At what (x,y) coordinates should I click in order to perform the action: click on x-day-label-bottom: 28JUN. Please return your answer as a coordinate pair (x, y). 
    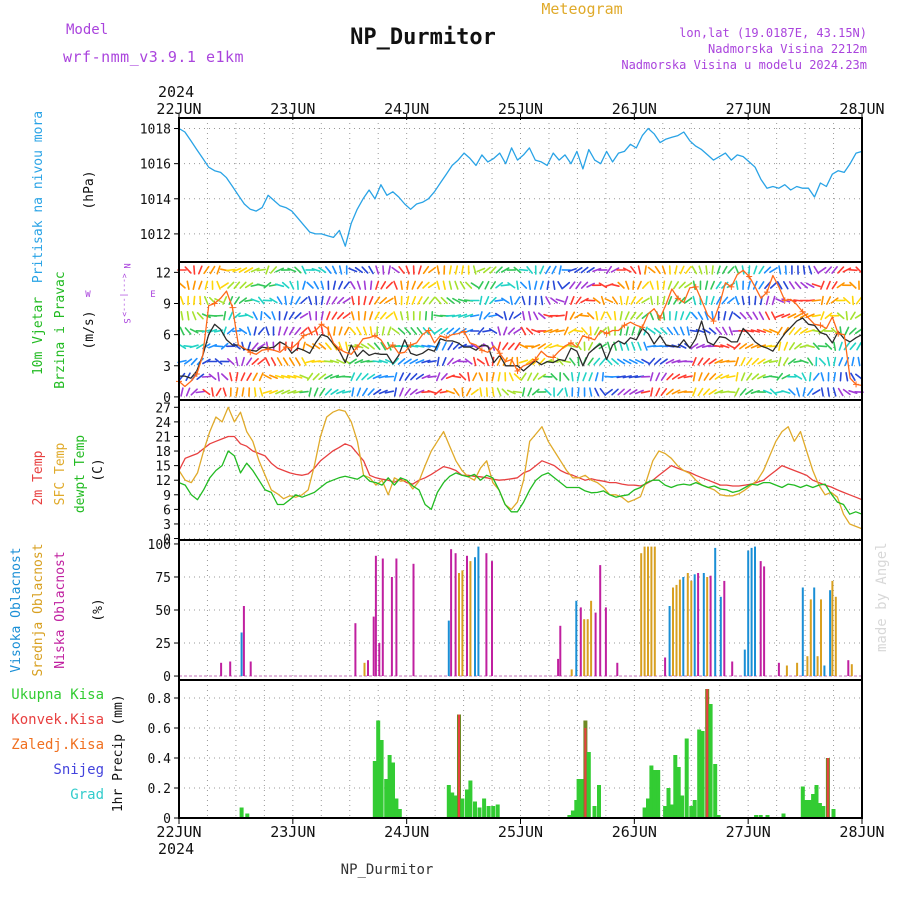
    Looking at the image, I should click on (861, 832).